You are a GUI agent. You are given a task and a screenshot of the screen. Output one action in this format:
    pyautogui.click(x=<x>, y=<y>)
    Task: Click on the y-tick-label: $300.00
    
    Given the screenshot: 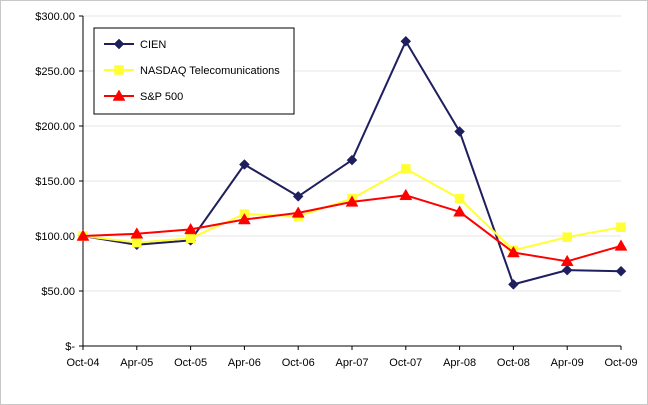 What is the action you would take?
    pyautogui.click(x=55, y=17)
    